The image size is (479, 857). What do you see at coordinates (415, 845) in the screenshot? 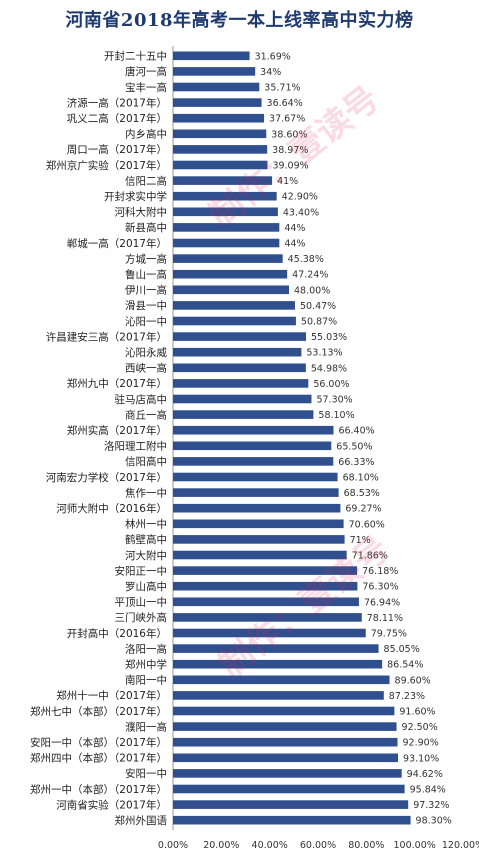
I see `x-tick-label: 100.00%` at bounding box center [415, 845].